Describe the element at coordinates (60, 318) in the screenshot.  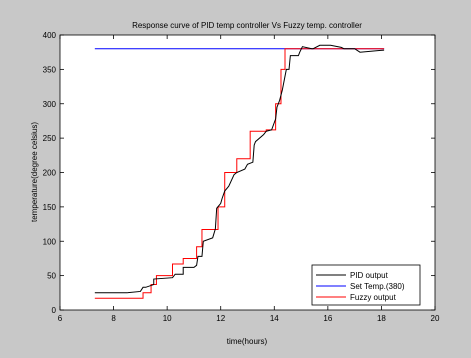
I see `x-tick-label: 6` at that location.